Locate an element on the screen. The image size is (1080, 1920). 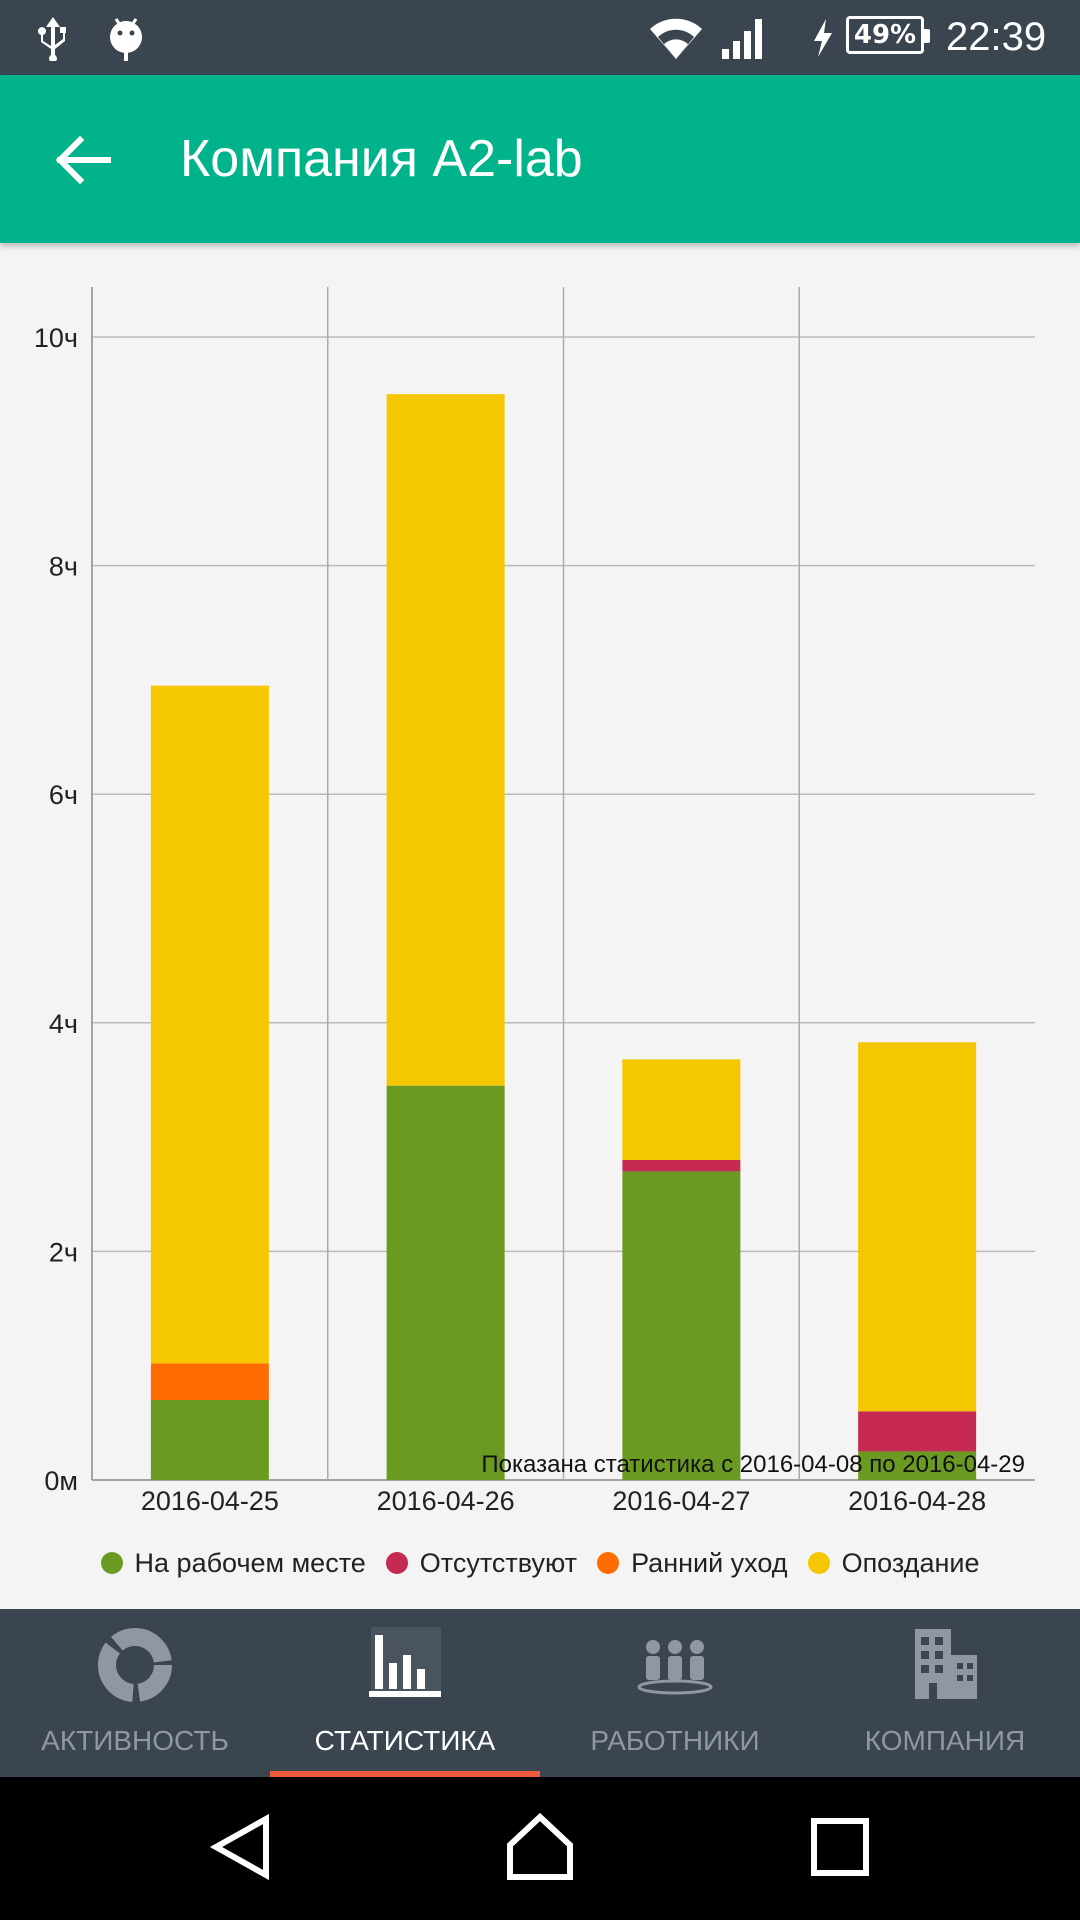
battery-percent: 49% is located at coordinates (885, 35).